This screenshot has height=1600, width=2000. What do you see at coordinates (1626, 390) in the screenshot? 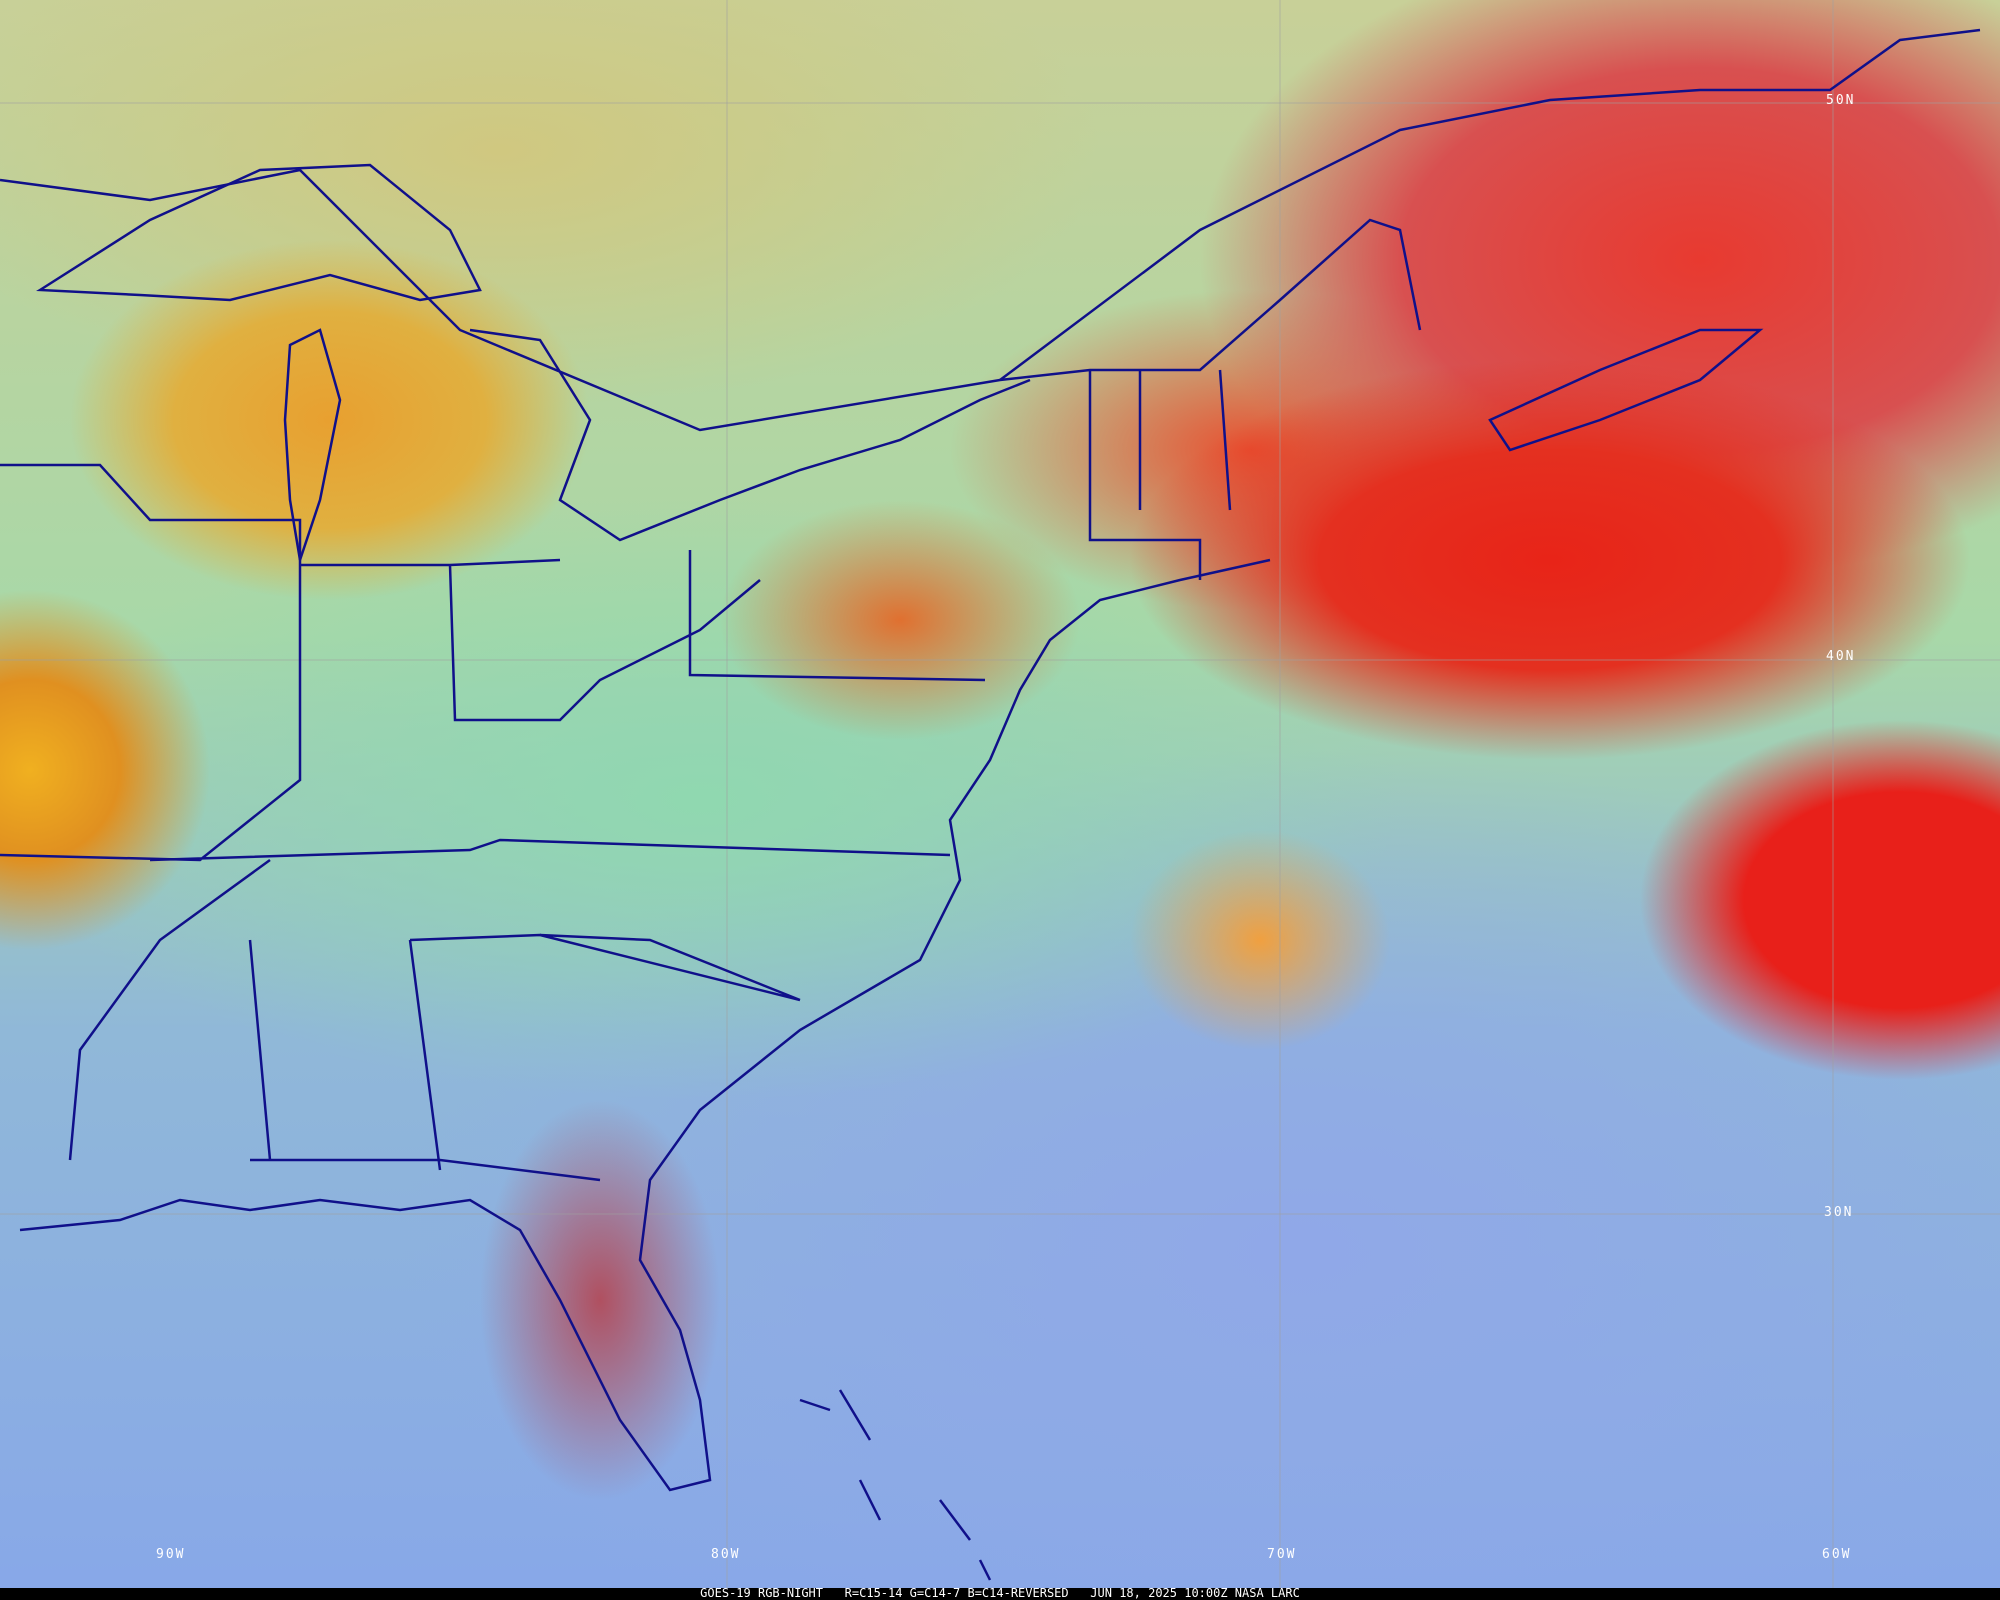
I see `nova-scotia` at bounding box center [1626, 390].